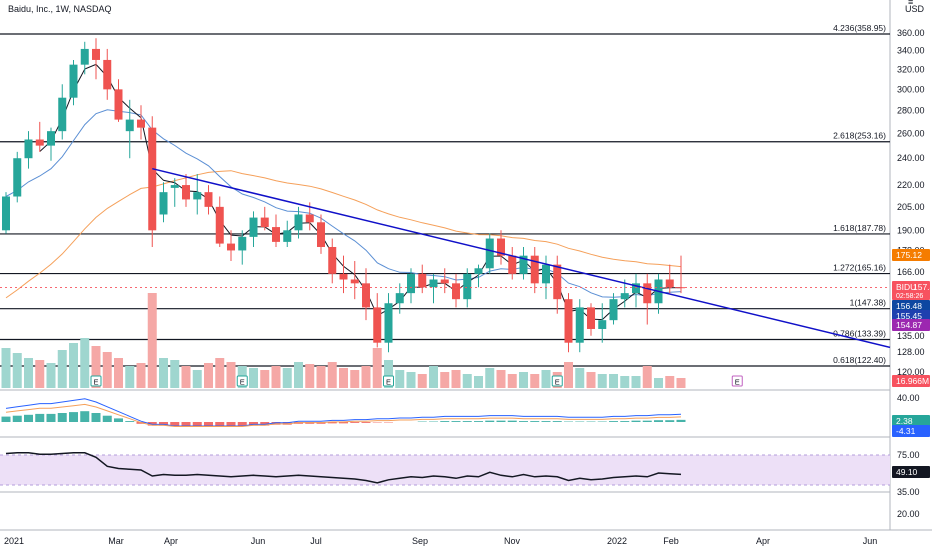 The image size is (932, 550). Describe the element at coordinates (171, 541) in the screenshot. I see `time-tick: Apr` at that location.